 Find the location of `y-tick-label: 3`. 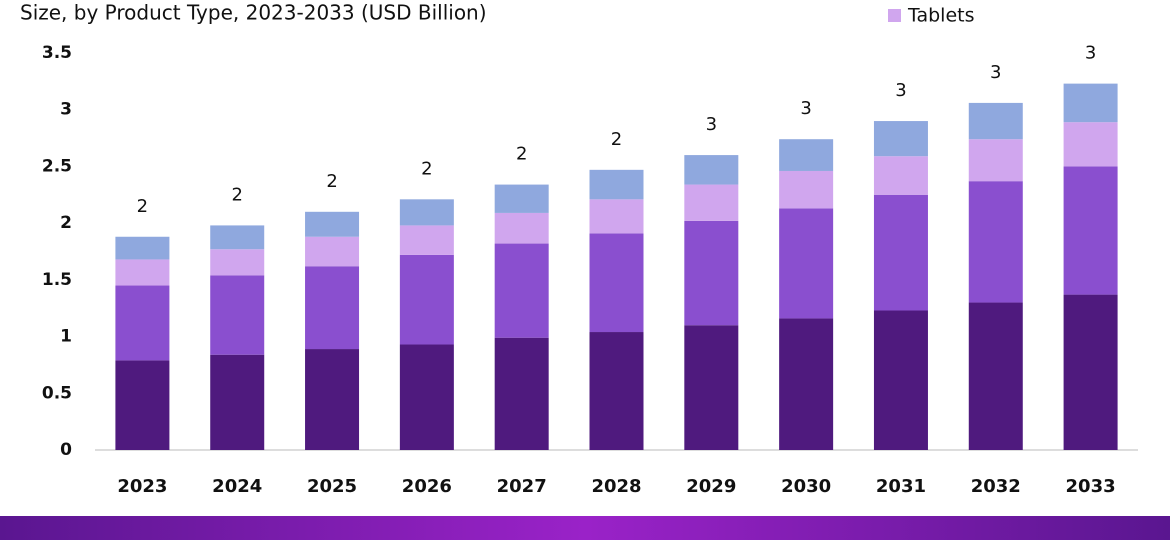

y-tick-label: 3 is located at coordinates (66, 110).